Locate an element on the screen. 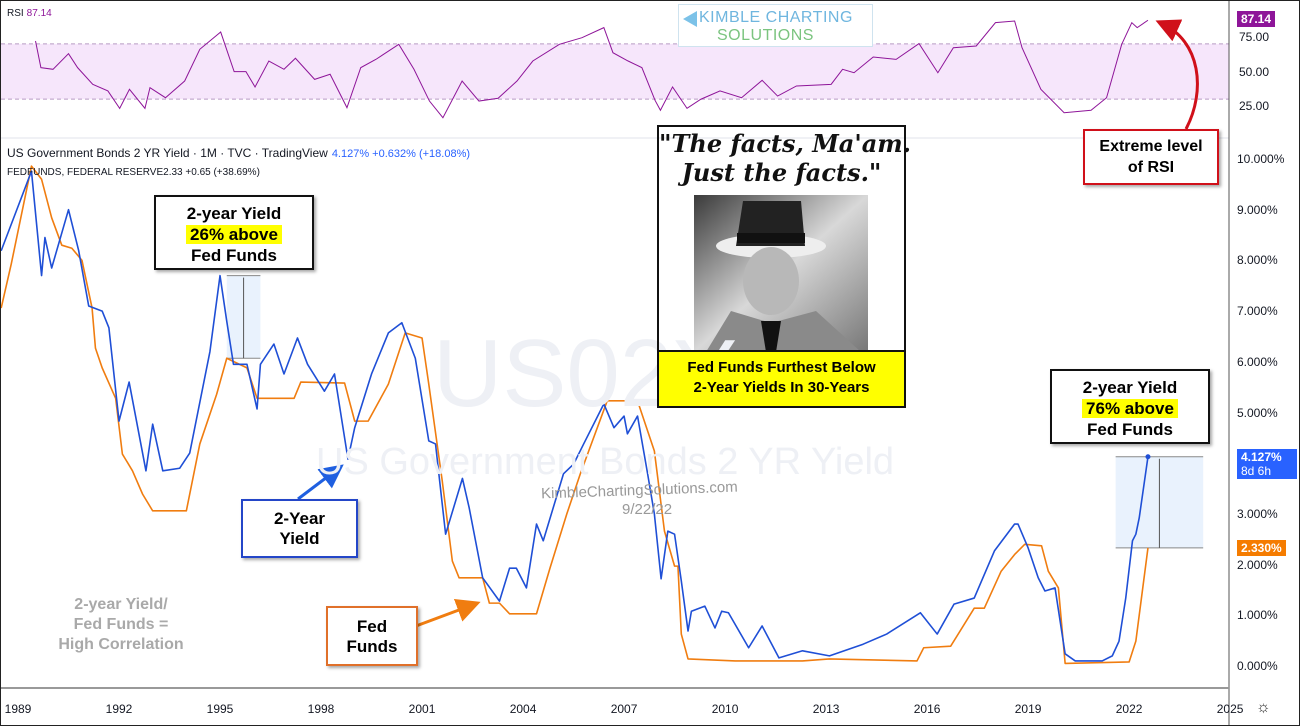 The height and width of the screenshot is (726, 1300). two-year-yield-label: 2-Year Yield is located at coordinates (299, 528).